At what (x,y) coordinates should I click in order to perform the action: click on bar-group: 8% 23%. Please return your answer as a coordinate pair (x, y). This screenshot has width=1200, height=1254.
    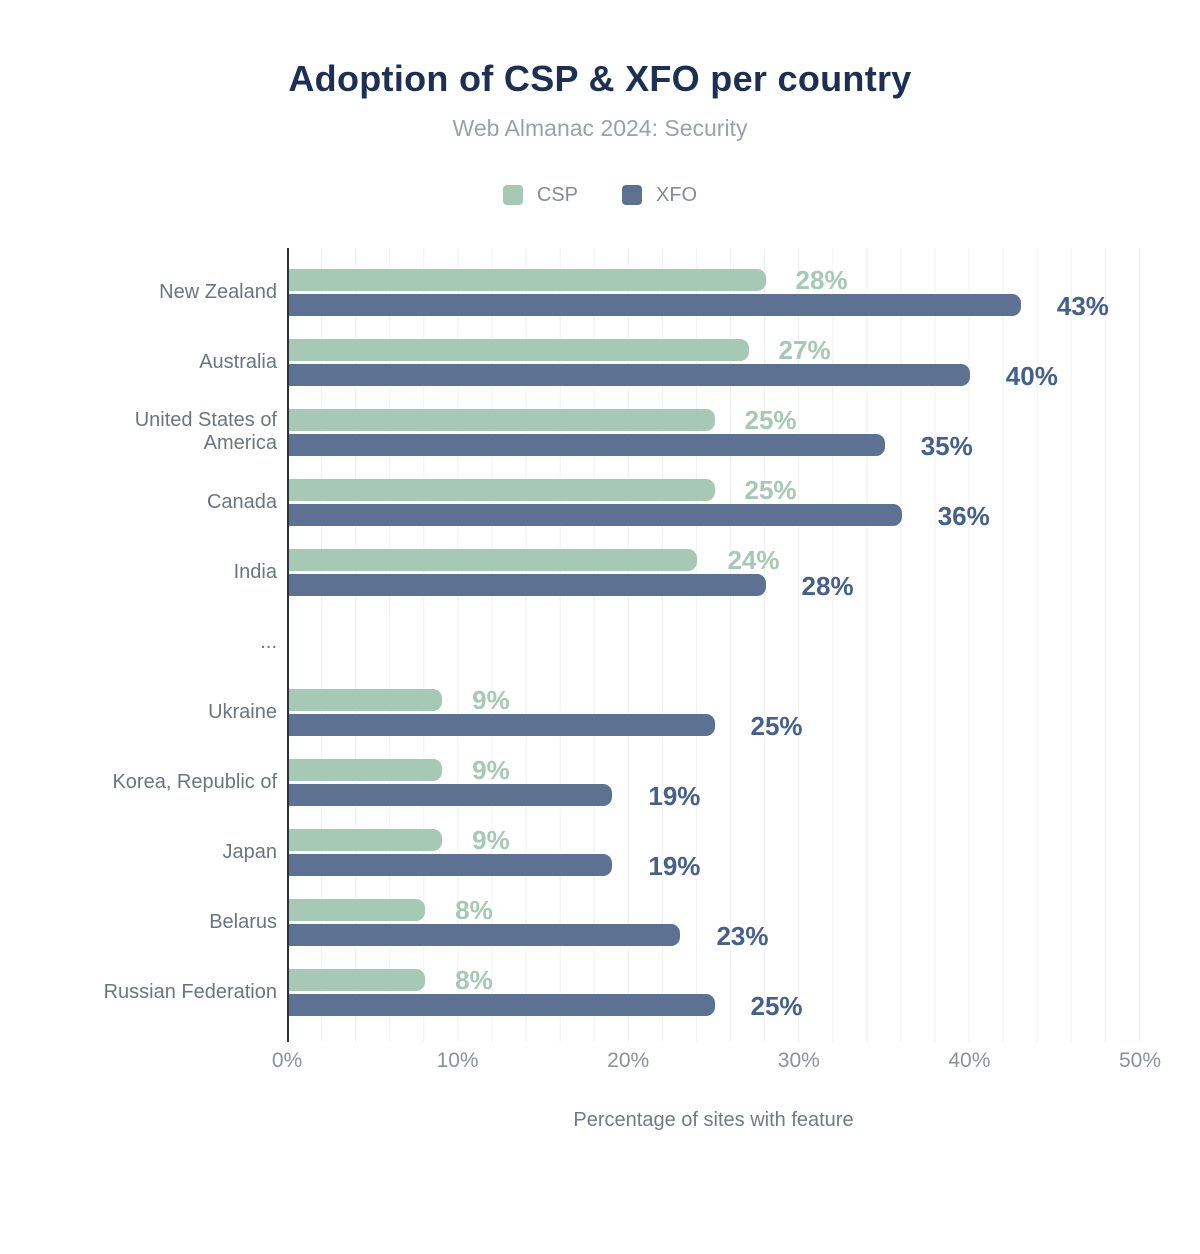
    Looking at the image, I should click on (714, 922).